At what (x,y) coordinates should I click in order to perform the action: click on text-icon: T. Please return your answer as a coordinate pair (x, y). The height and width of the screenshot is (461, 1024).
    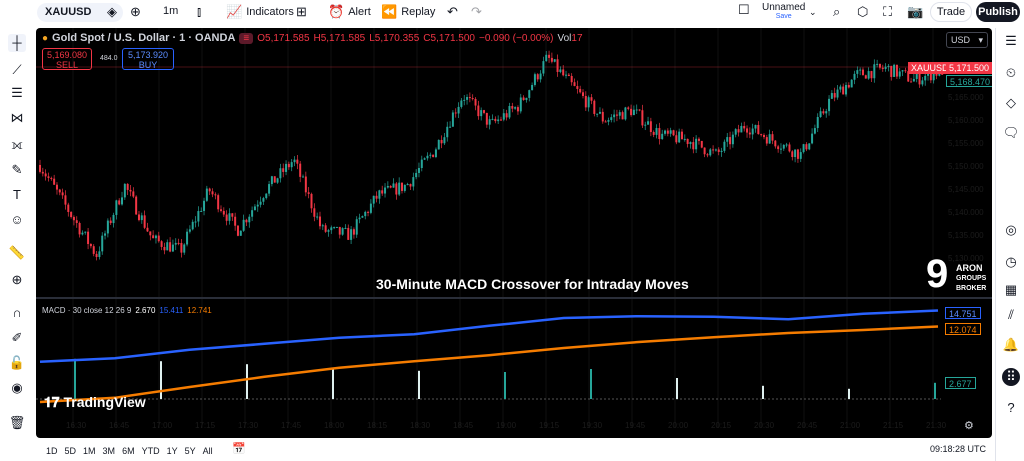
    Looking at the image, I should click on (17, 194).